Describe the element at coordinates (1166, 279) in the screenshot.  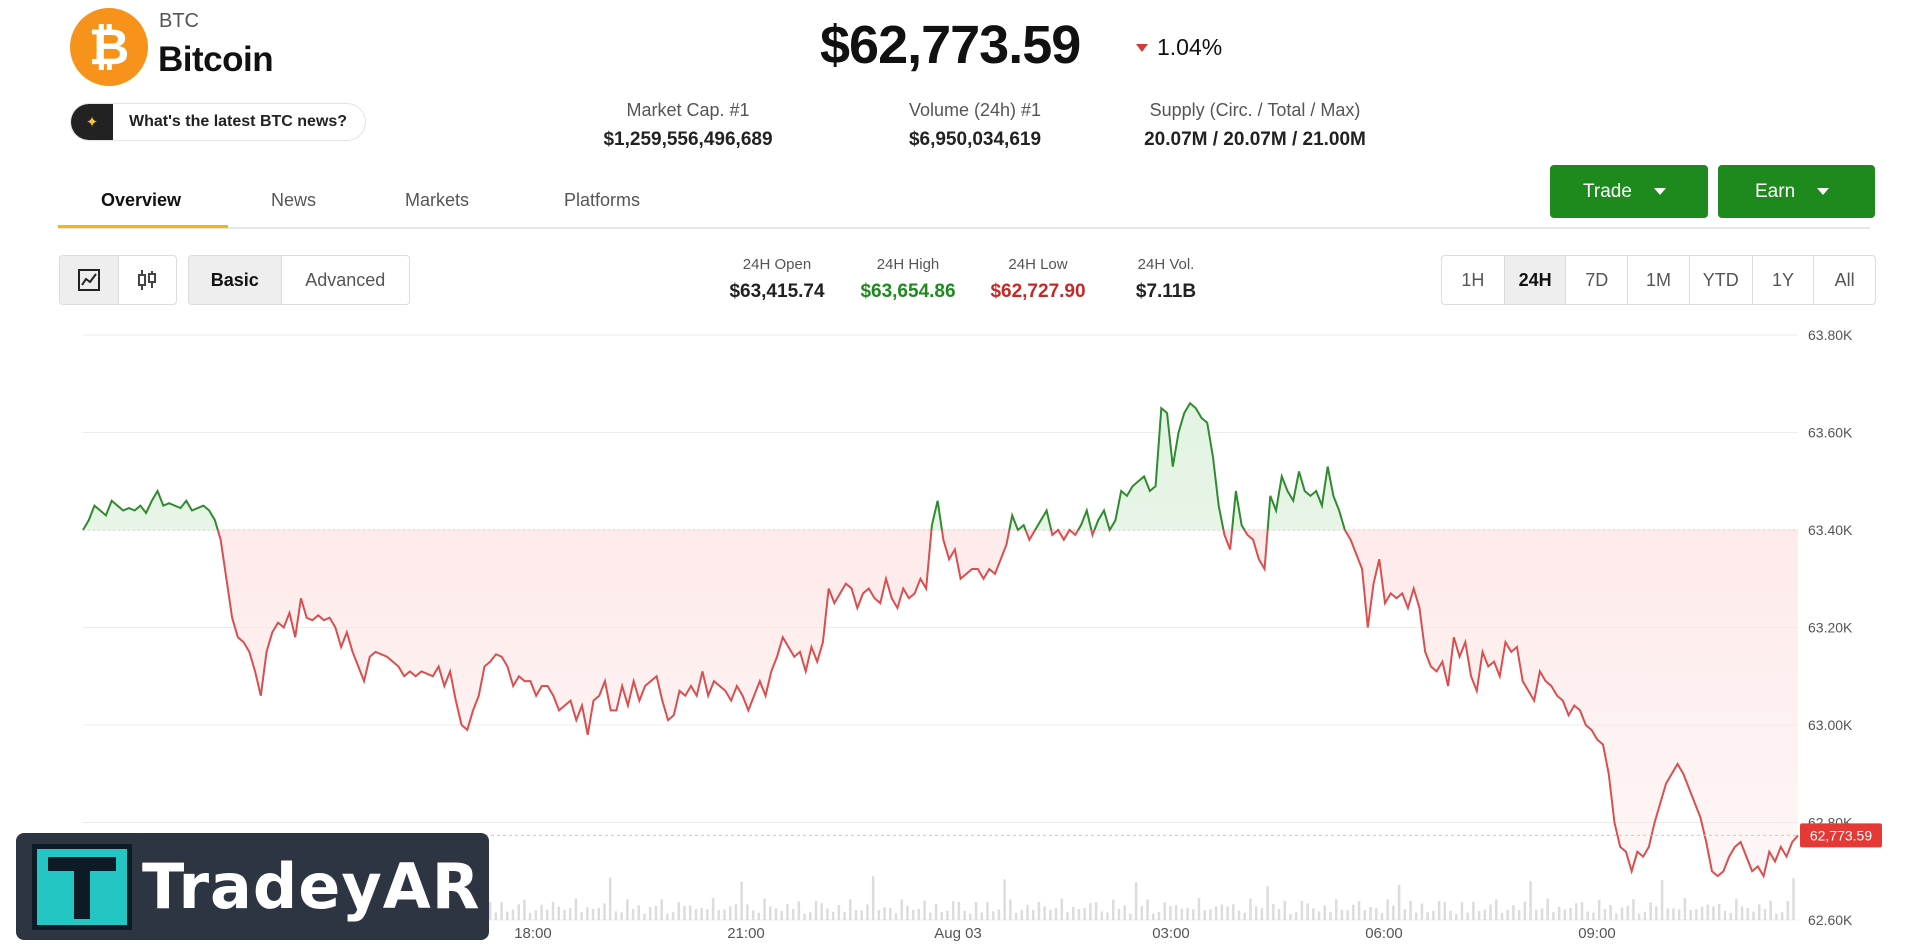
I see `vol-stat: 24H Vol. $7.11B` at that location.